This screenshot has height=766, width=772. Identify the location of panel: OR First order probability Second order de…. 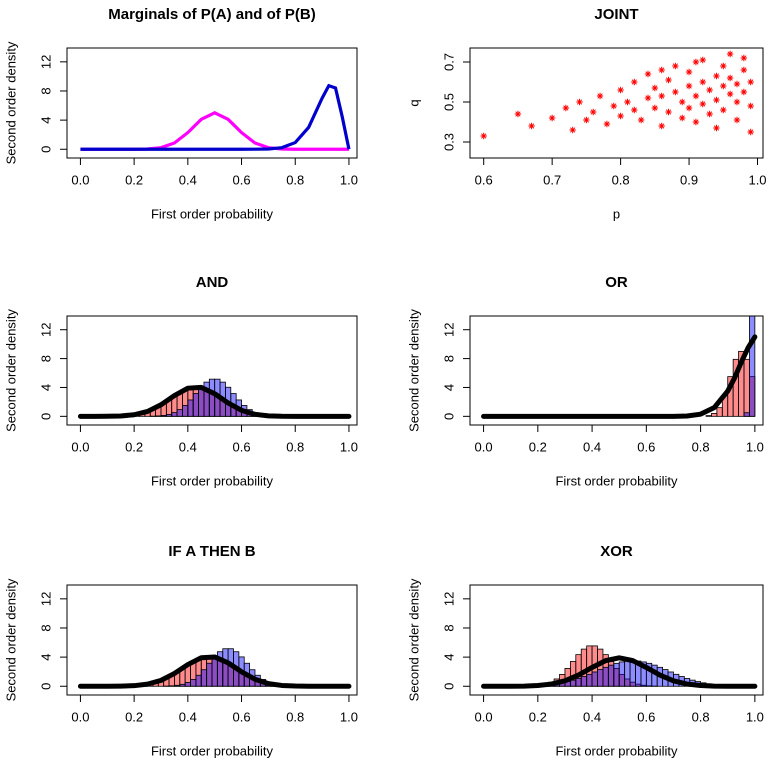
(584, 381).